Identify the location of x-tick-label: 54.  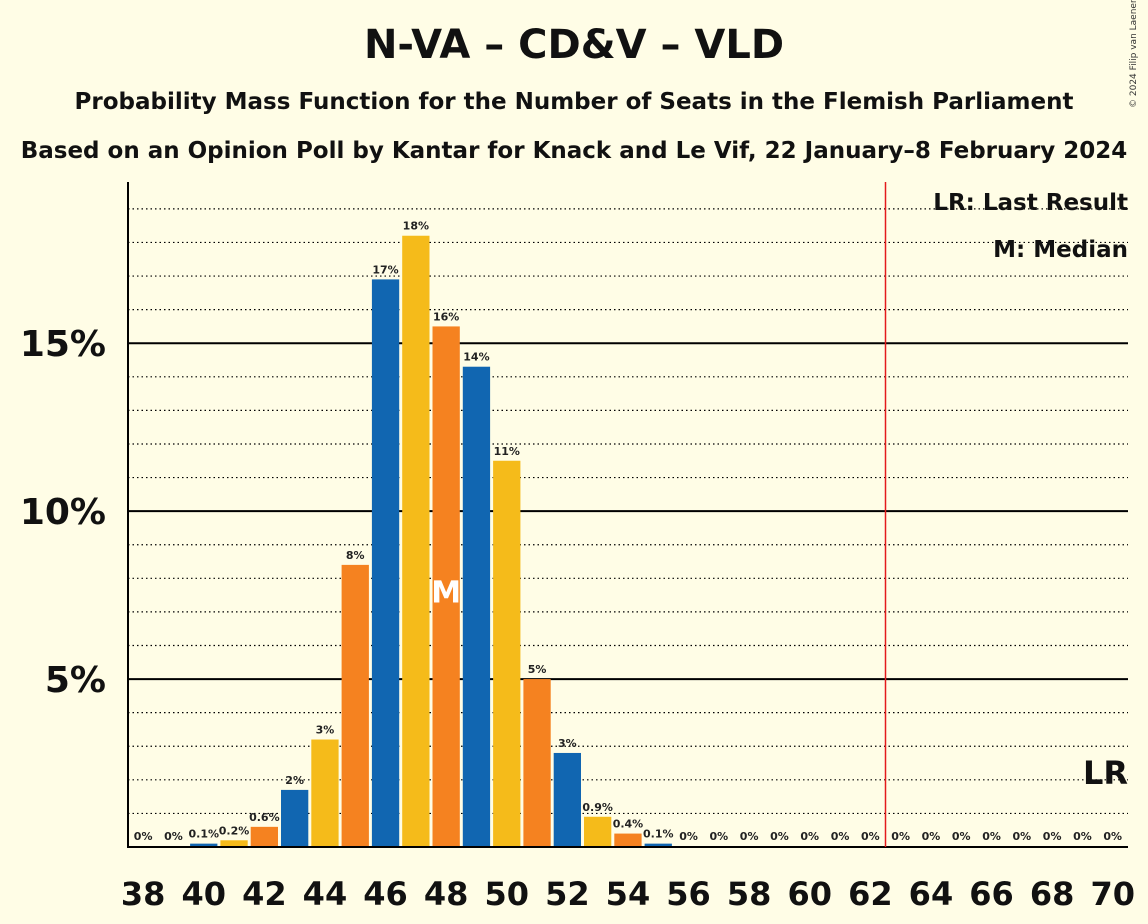
(628, 894).